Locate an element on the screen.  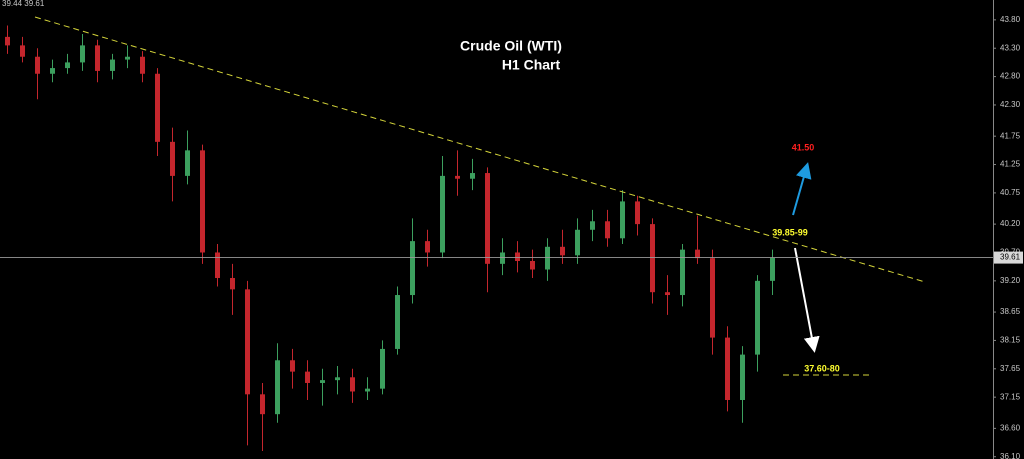
current-price-tag is located at coordinates (1008, 257).